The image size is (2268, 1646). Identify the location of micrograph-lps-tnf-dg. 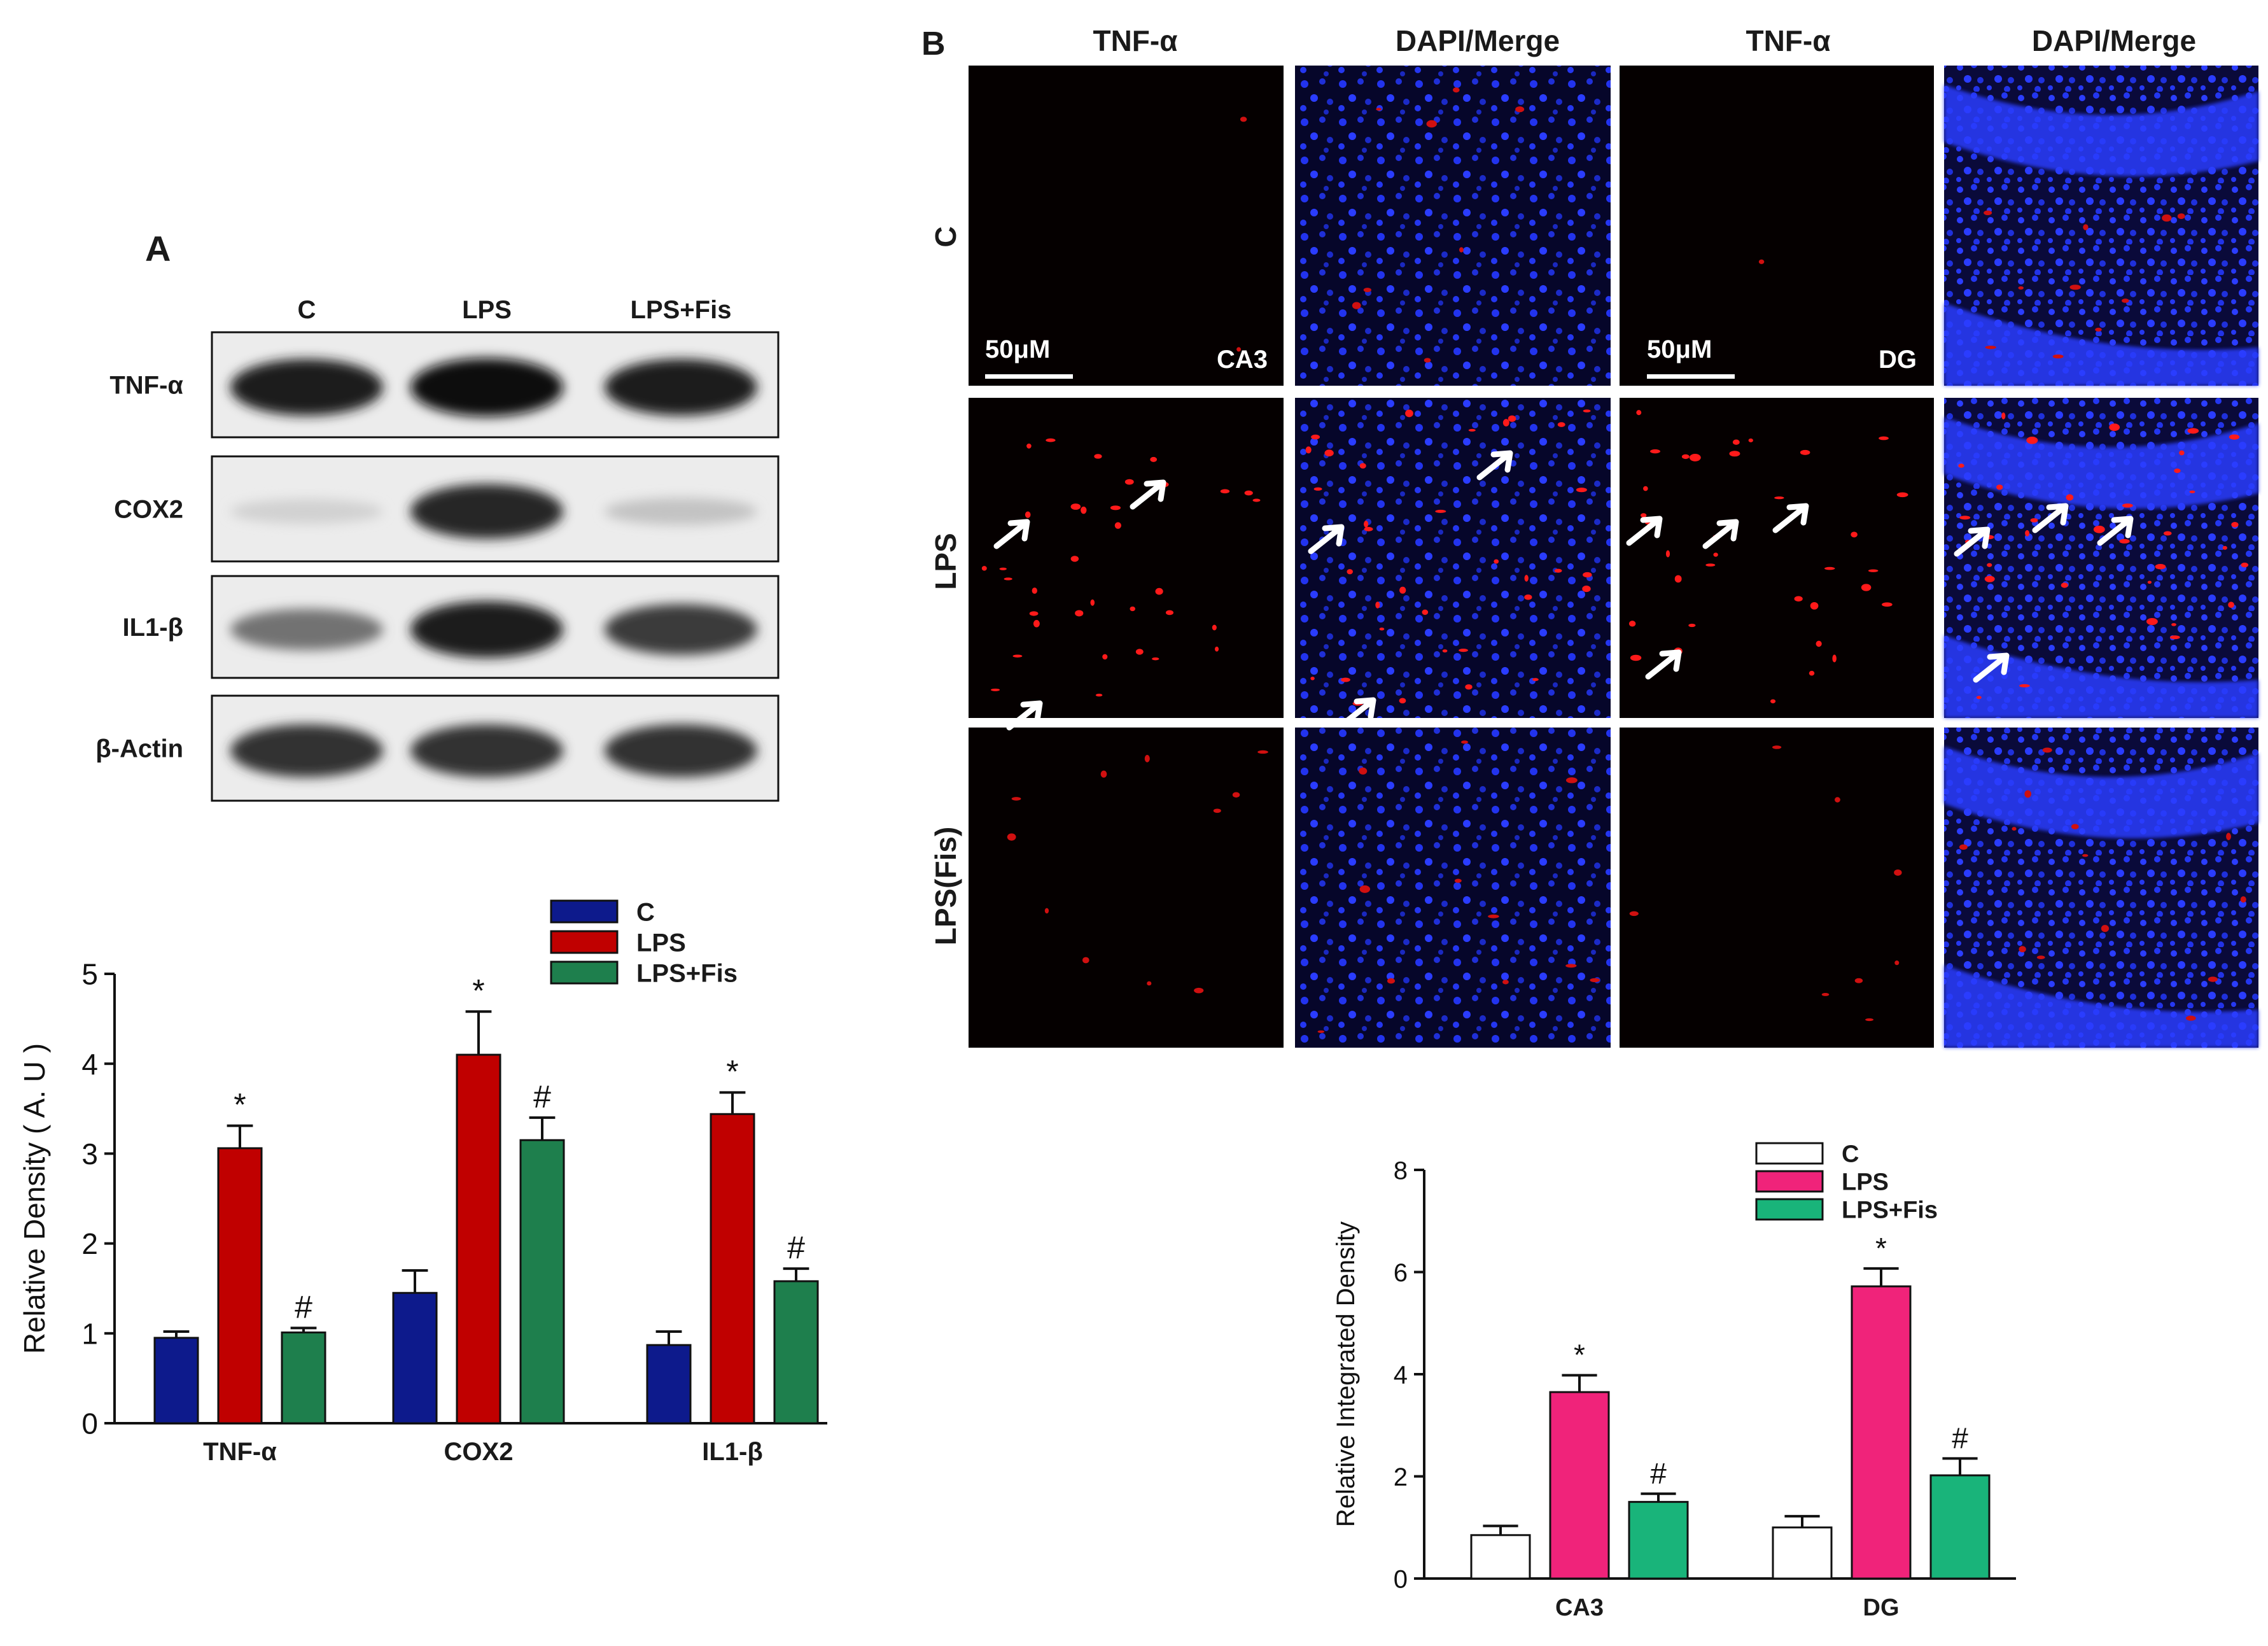
(1777, 558).